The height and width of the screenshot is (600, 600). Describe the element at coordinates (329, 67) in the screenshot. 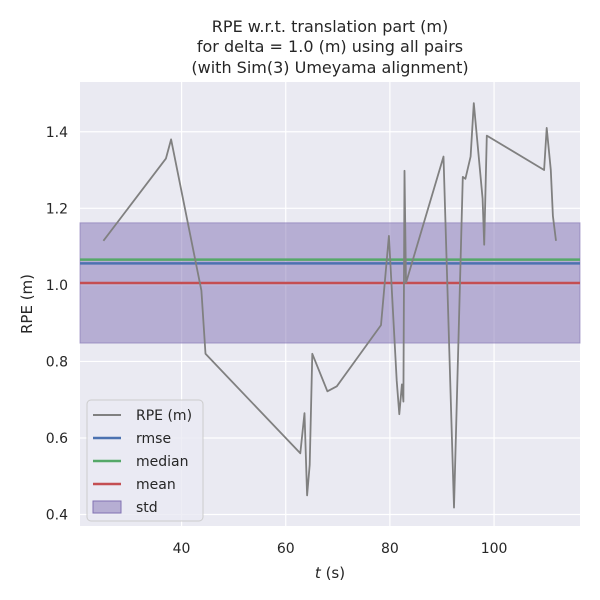

I see `title-line-3: (with Sim(3) Umeyama alignment)` at that location.